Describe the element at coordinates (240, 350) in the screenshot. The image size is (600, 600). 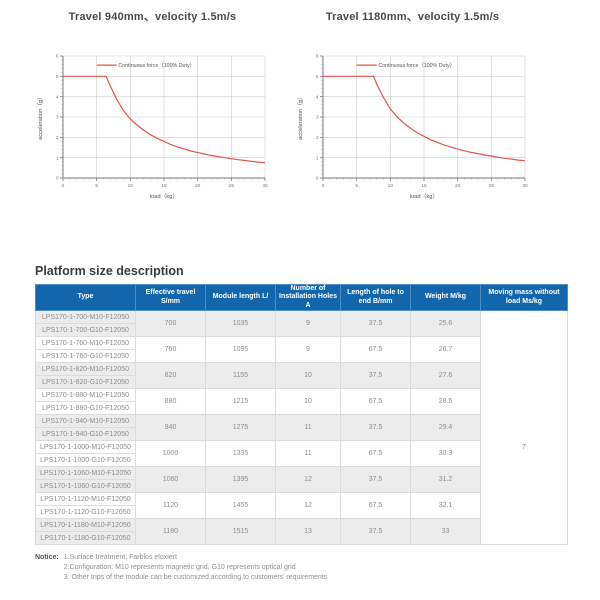
I see `length-cell: 1095` at that location.